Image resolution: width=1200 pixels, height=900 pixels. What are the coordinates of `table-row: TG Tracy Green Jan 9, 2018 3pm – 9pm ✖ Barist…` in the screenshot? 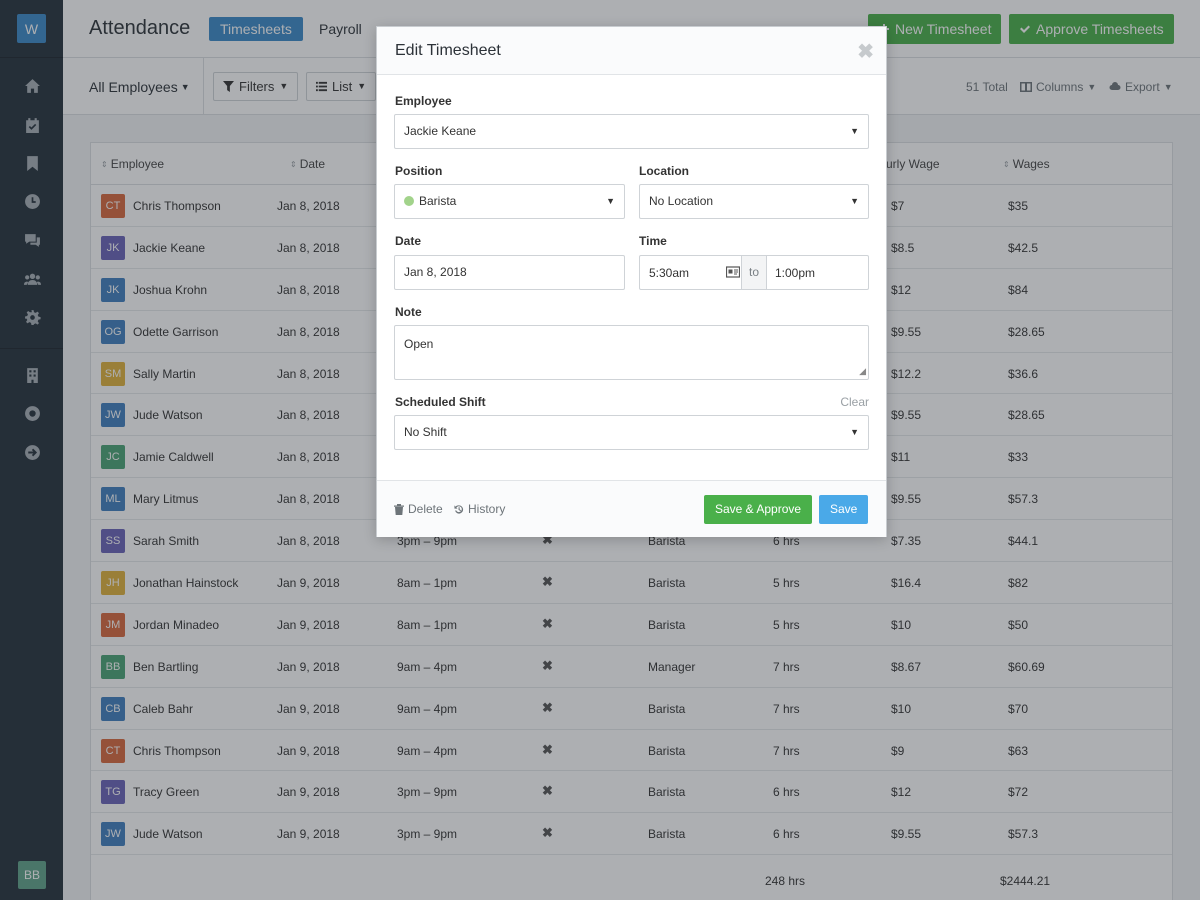 It's located at (631, 792).